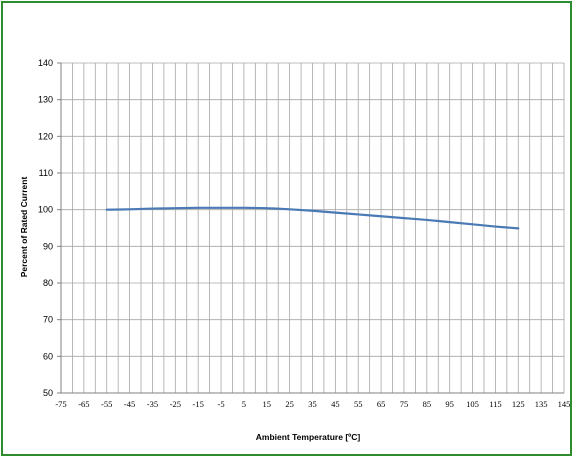  Describe the element at coordinates (404, 404) in the screenshot. I see `x-tick-label: 75` at that location.